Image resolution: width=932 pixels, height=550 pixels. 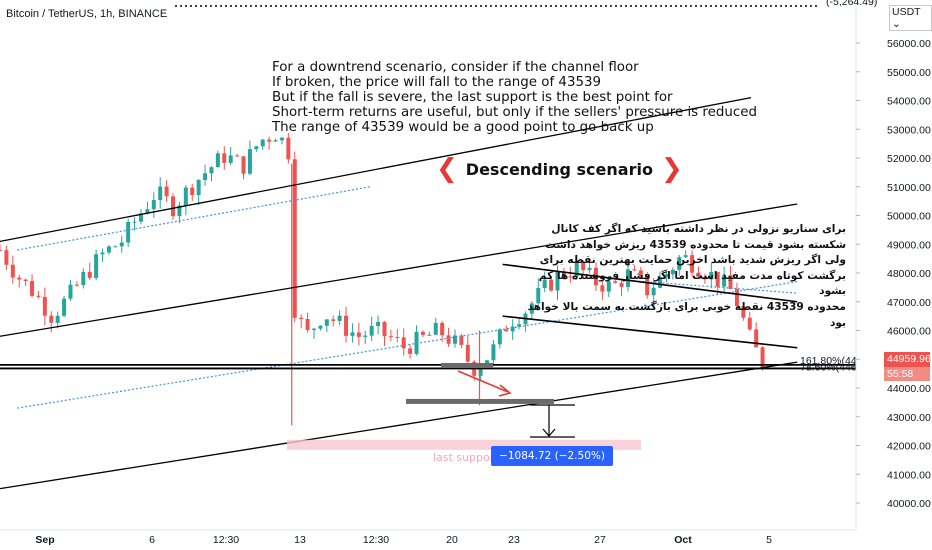 What do you see at coordinates (909, 447) in the screenshot?
I see `y-tick-label: 42000.00` at bounding box center [909, 447].